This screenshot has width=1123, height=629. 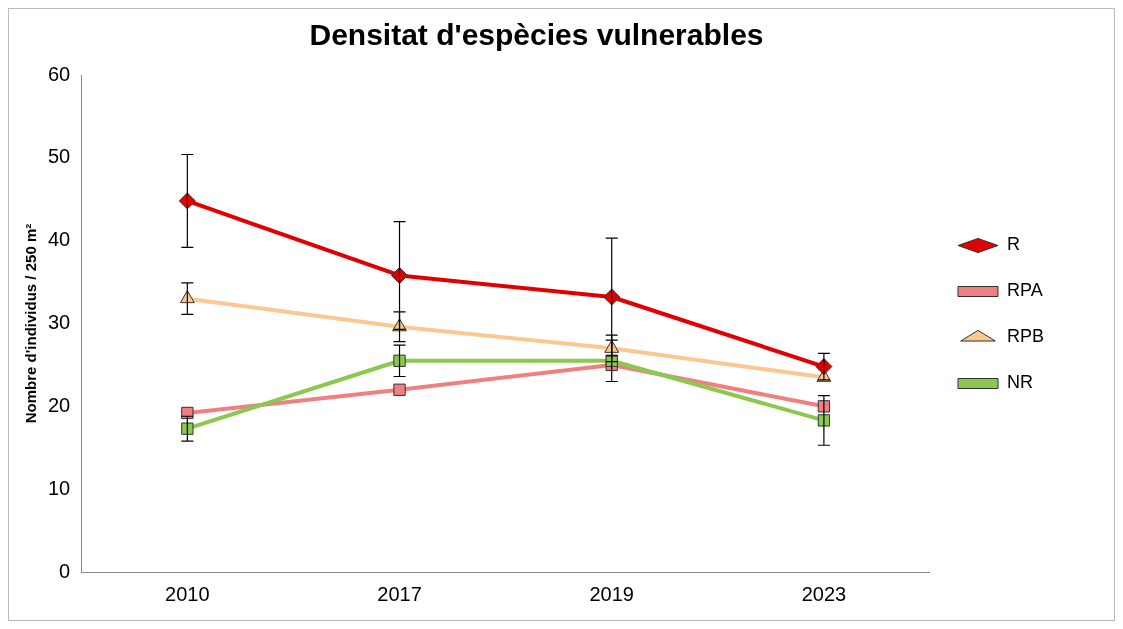 I want to click on x-tick-label: 2019, so click(x=611, y=593).